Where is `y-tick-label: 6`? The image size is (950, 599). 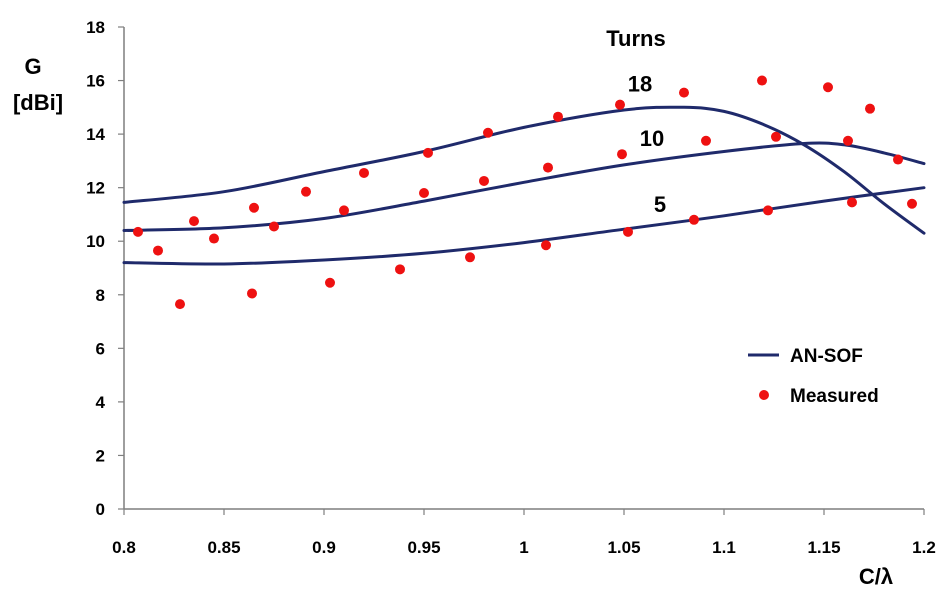
y-tick-label: 6 is located at coordinates (100, 348).